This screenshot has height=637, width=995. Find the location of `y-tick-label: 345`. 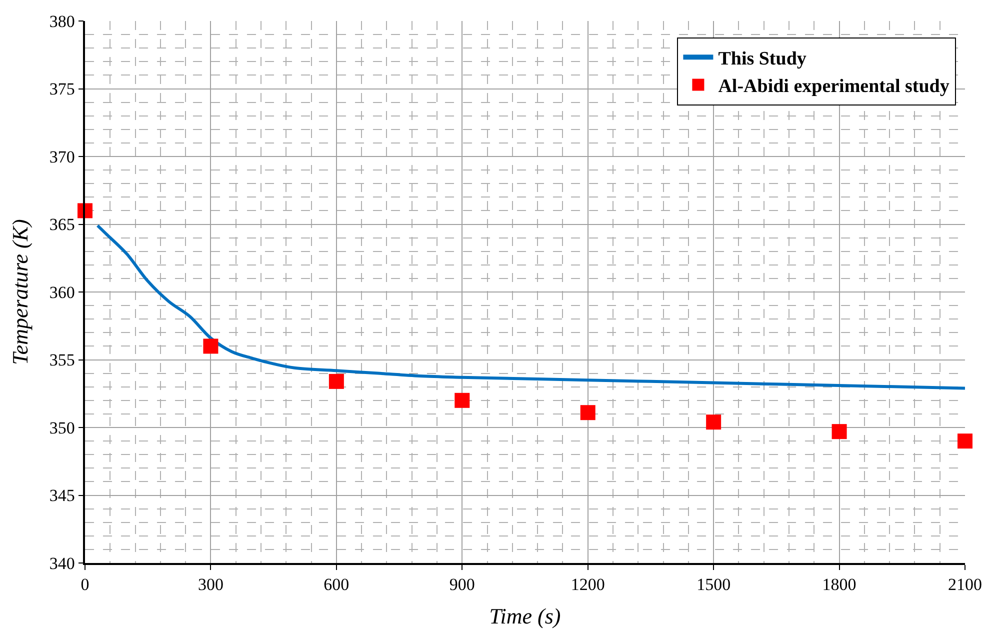

y-tick-label: 345 is located at coordinates (62, 496).